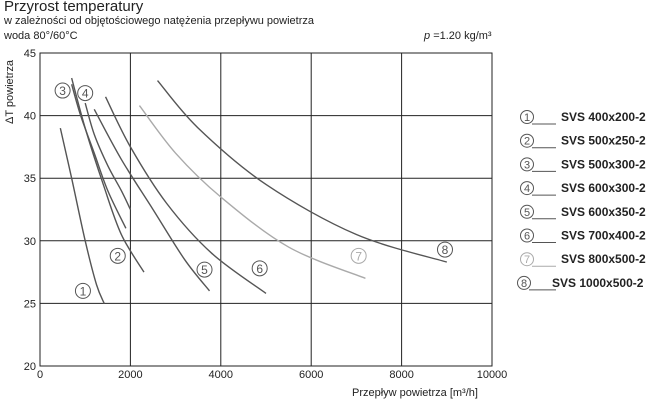  I want to click on y-axis-label: ΔT powietrza, so click(10, 91).